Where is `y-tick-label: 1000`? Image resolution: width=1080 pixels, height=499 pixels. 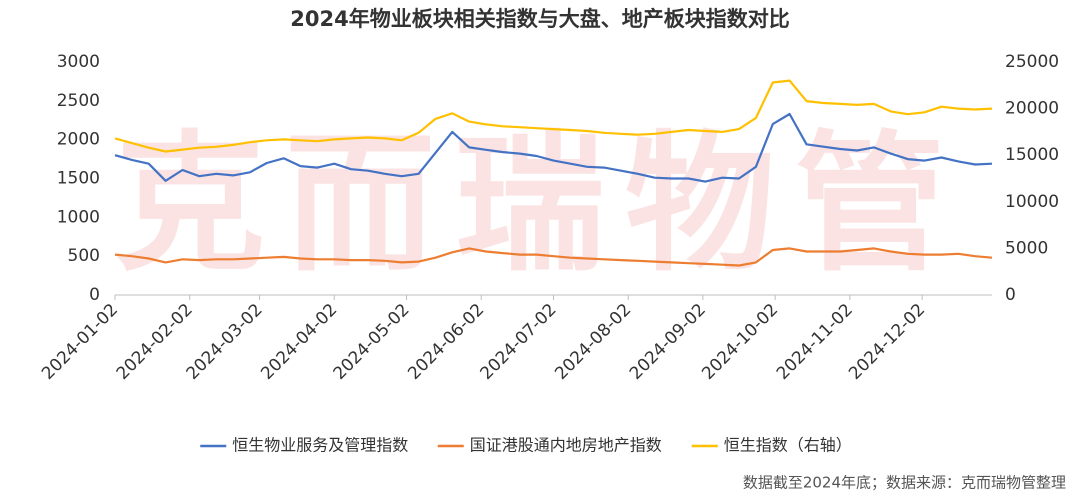
y-tick-label: 1000 is located at coordinates (78, 217).